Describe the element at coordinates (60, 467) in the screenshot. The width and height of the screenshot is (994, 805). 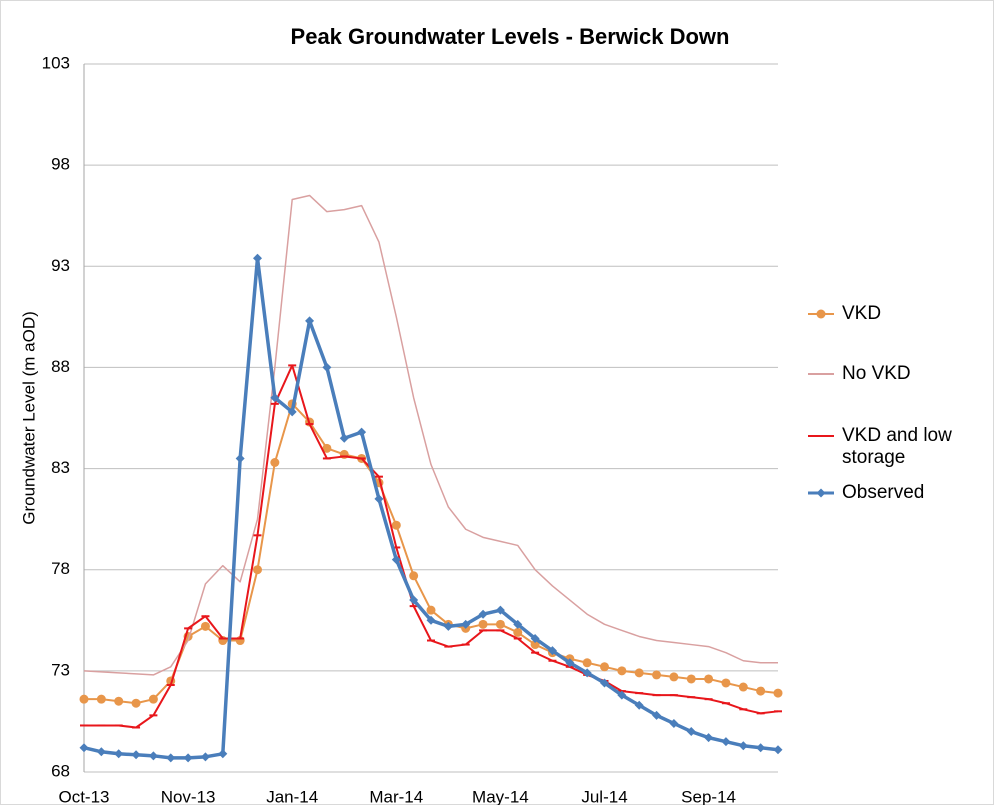
I see `y-tick-label: 83` at that location.